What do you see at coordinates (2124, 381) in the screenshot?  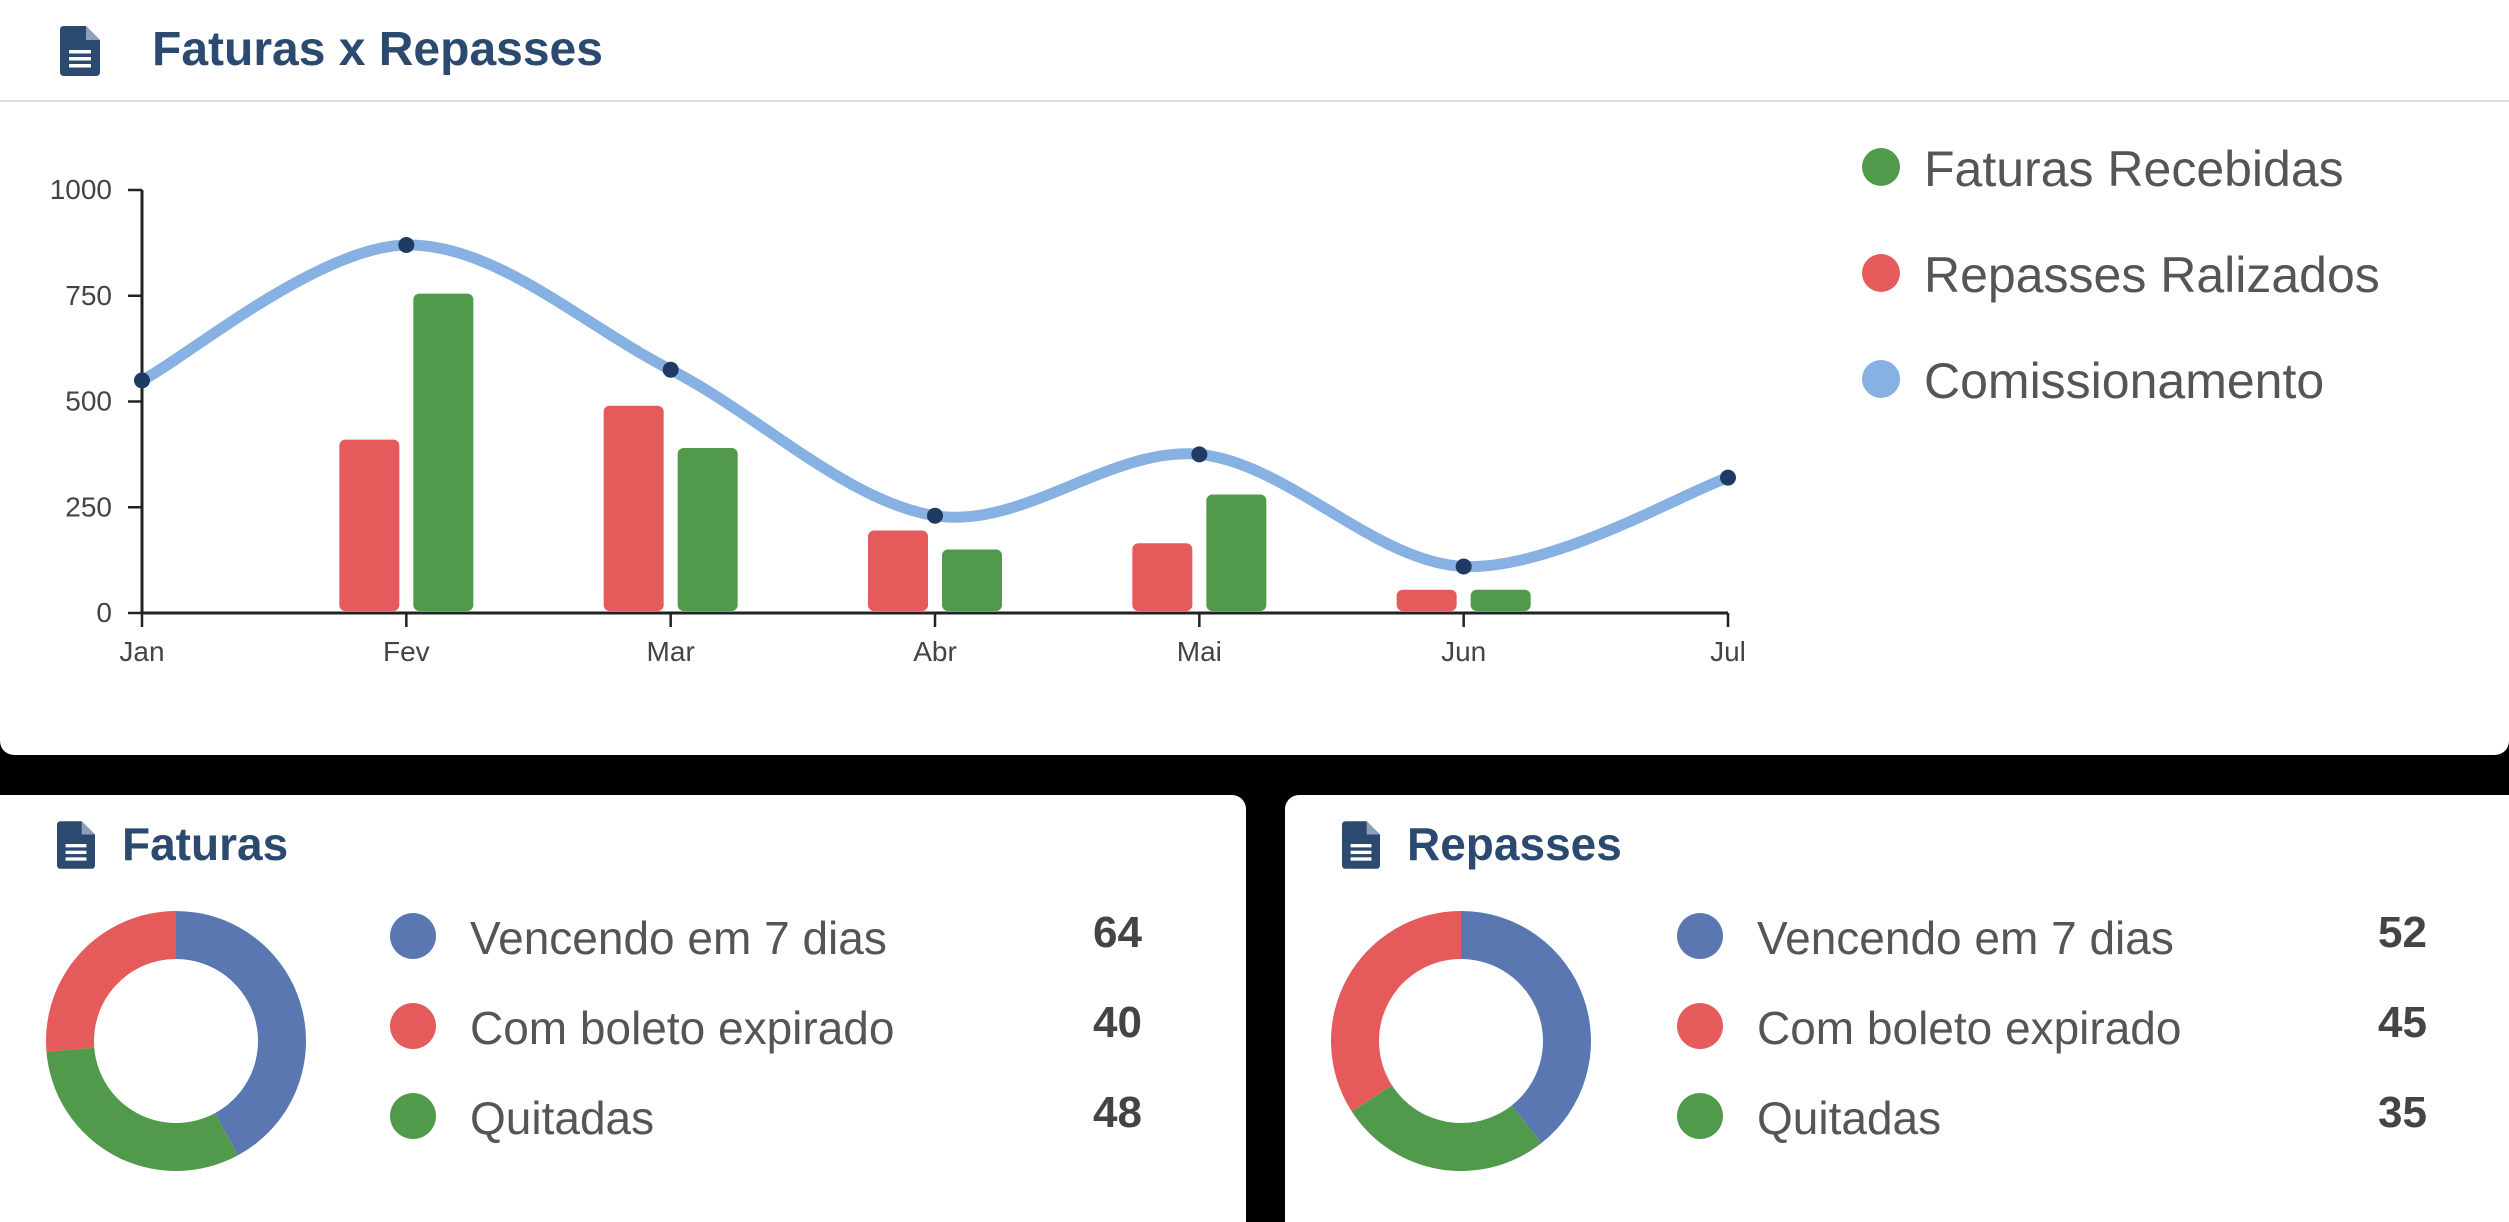 I see `legend-label: Comissionamento` at bounding box center [2124, 381].